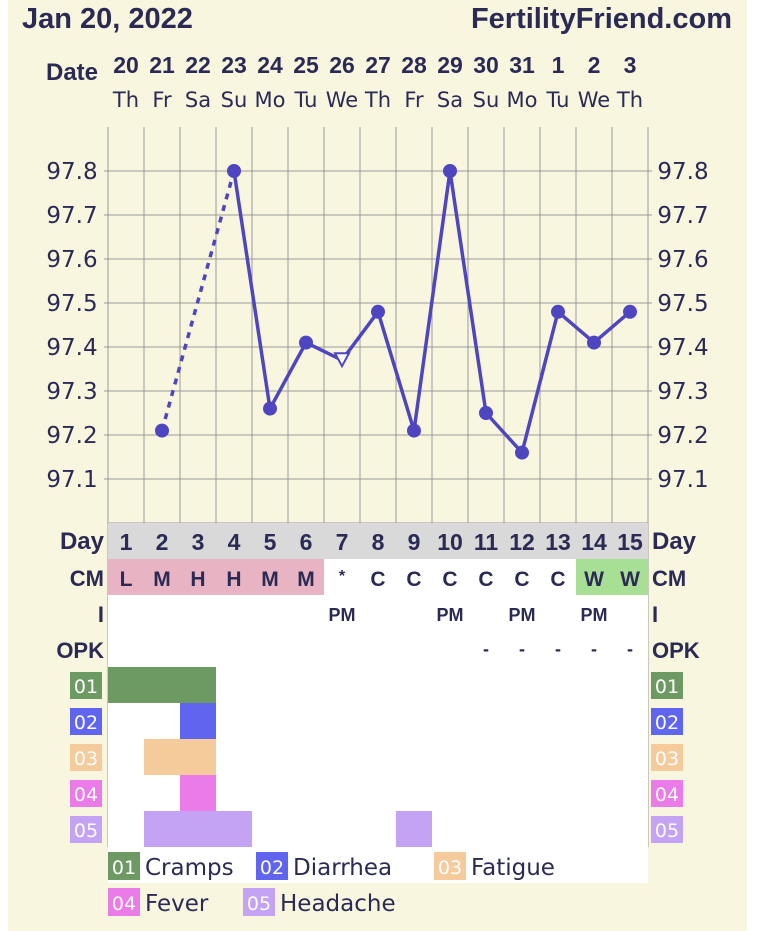 This screenshot has width=766, height=931. What do you see at coordinates (80, 650) in the screenshot?
I see `row-label-left: OPK` at bounding box center [80, 650].